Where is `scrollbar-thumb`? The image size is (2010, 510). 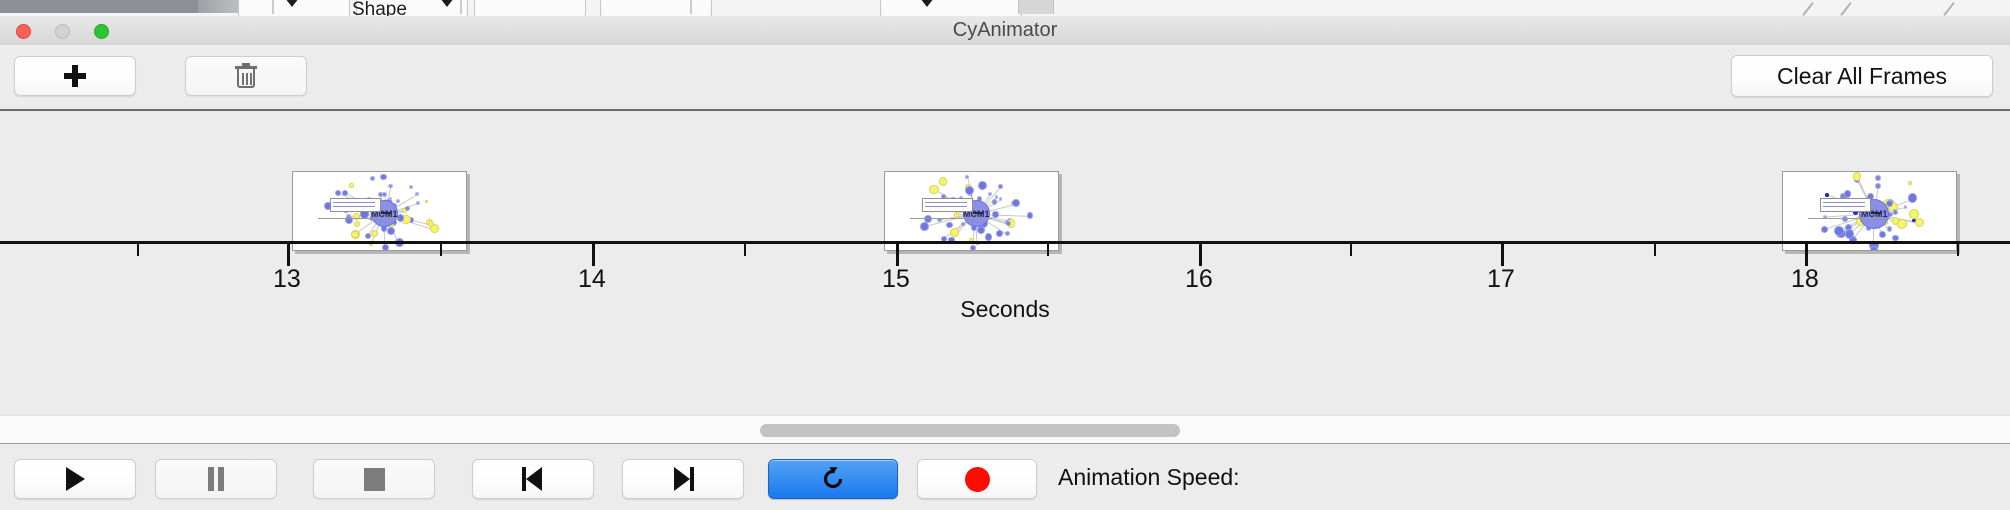 scrollbar-thumb is located at coordinates (970, 430).